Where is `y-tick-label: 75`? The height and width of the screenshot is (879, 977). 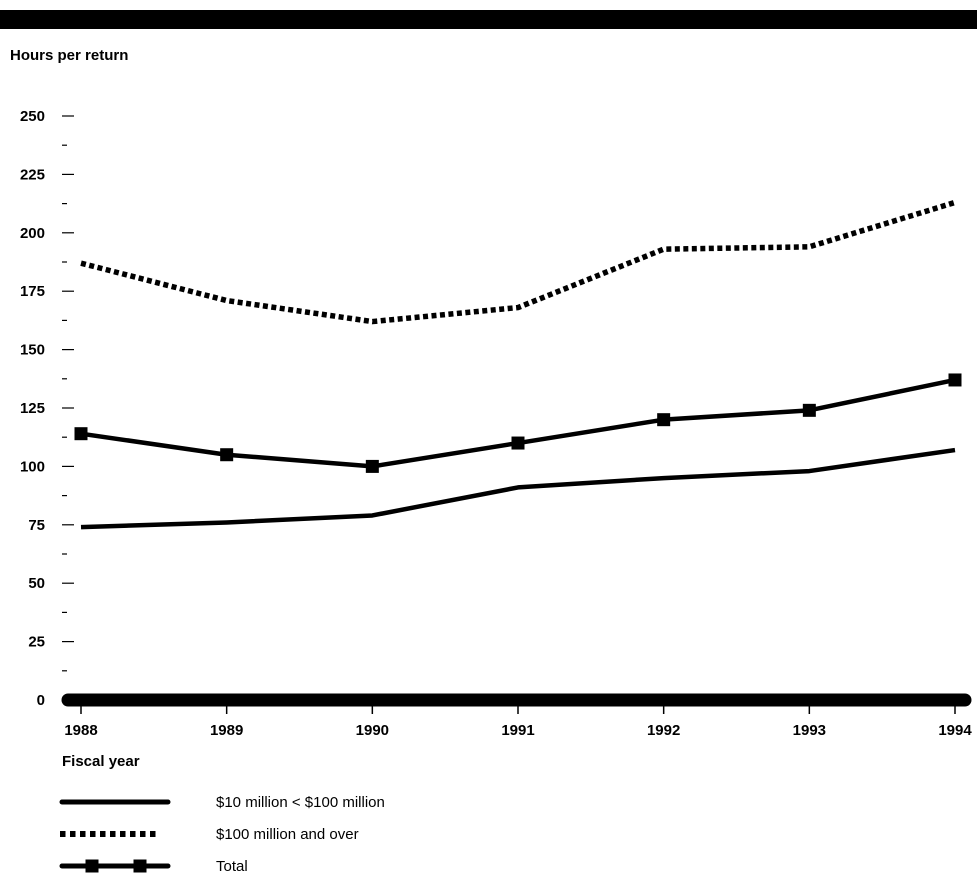 y-tick-label: 75 is located at coordinates (36, 525).